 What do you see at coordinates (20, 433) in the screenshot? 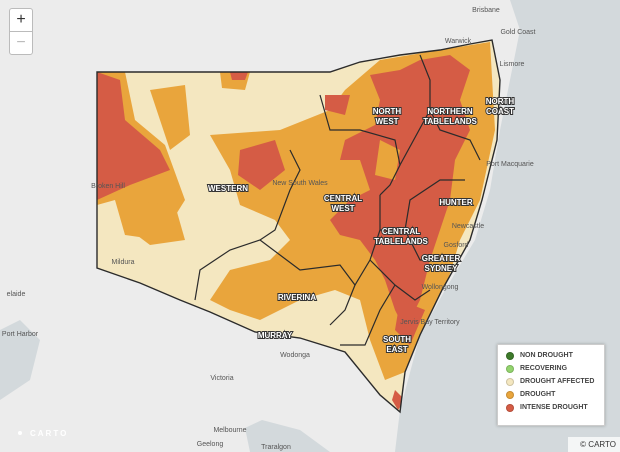
I see `logo-mark` at bounding box center [20, 433].